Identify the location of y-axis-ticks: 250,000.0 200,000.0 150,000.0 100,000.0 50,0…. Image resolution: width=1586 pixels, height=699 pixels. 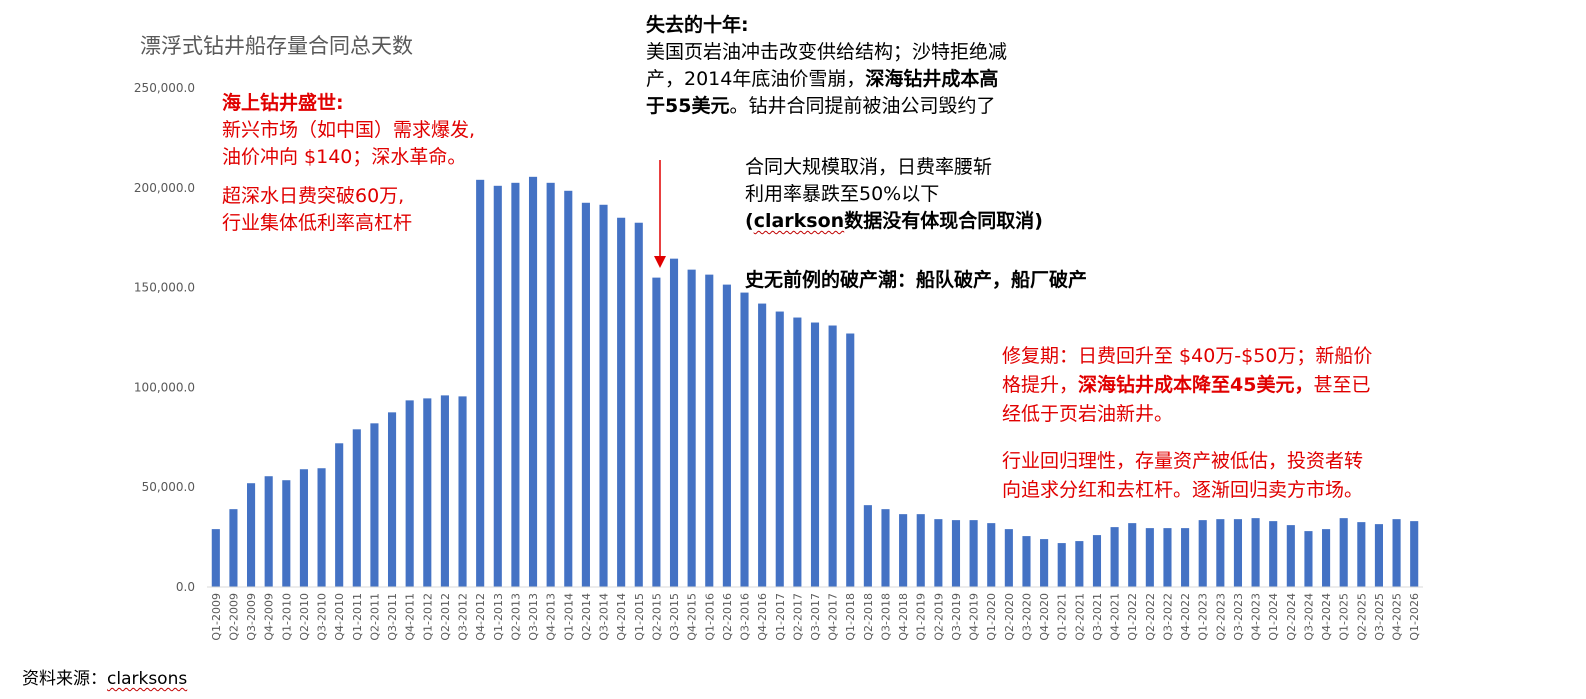
(164, 337).